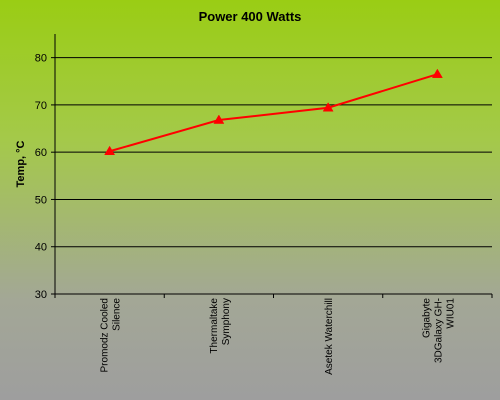 The image size is (500, 400). I want to click on x-tick-label-line: WIU01, so click(450, 313).